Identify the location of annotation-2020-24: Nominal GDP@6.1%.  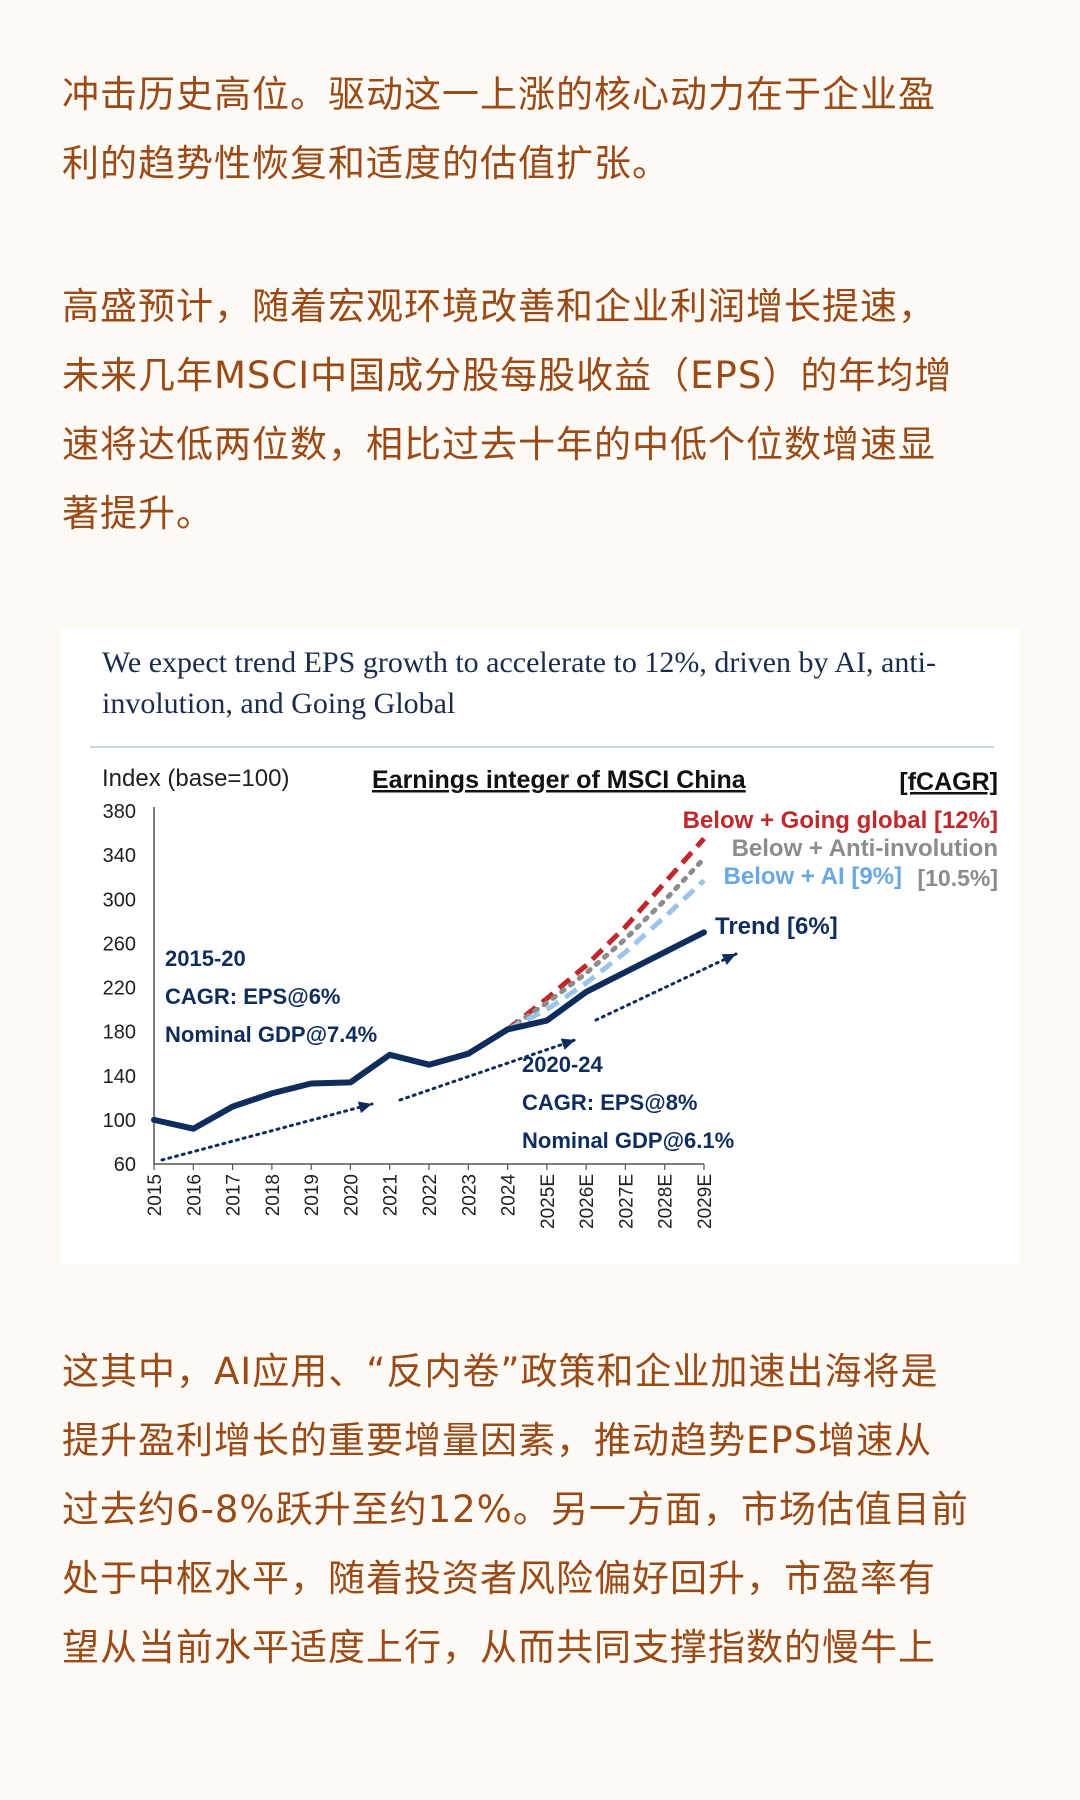
(628, 1140).